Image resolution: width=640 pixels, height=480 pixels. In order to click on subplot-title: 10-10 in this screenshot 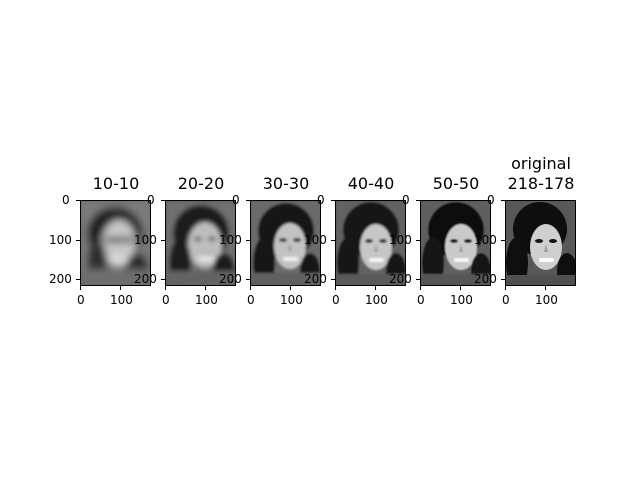, I will do `click(116, 183)`.